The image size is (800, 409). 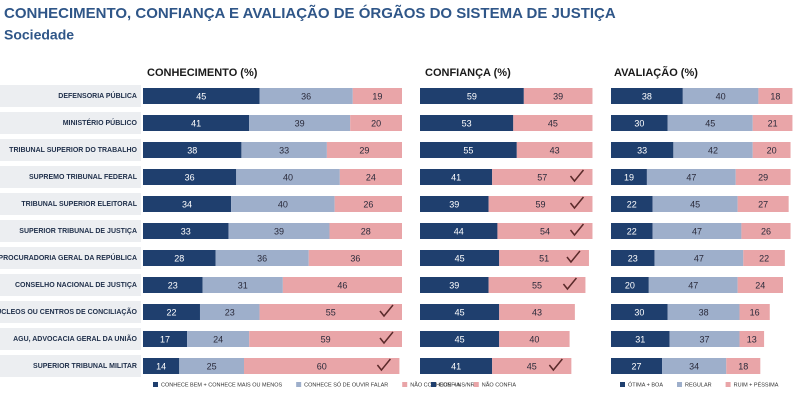 What do you see at coordinates (186, 231) in the screenshot?
I see `value-label: 33` at bounding box center [186, 231].